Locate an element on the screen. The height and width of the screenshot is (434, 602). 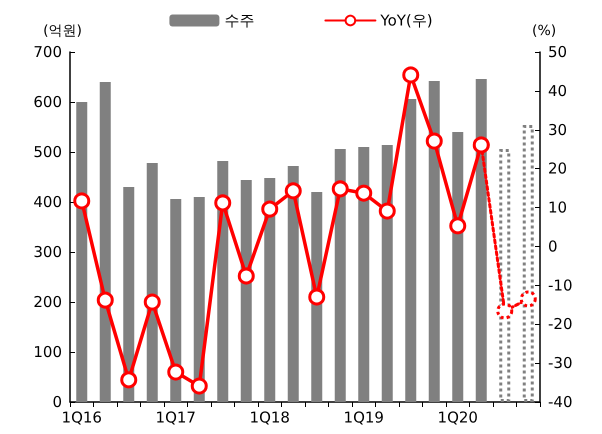
x-tick-label: 1Q18 is located at coordinates (270, 417).